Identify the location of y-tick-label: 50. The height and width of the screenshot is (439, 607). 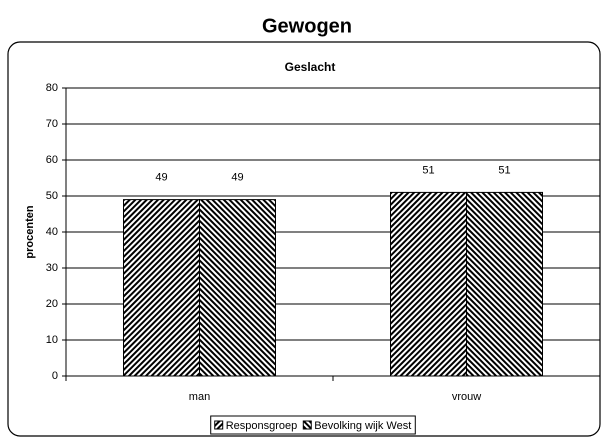
(52, 196).